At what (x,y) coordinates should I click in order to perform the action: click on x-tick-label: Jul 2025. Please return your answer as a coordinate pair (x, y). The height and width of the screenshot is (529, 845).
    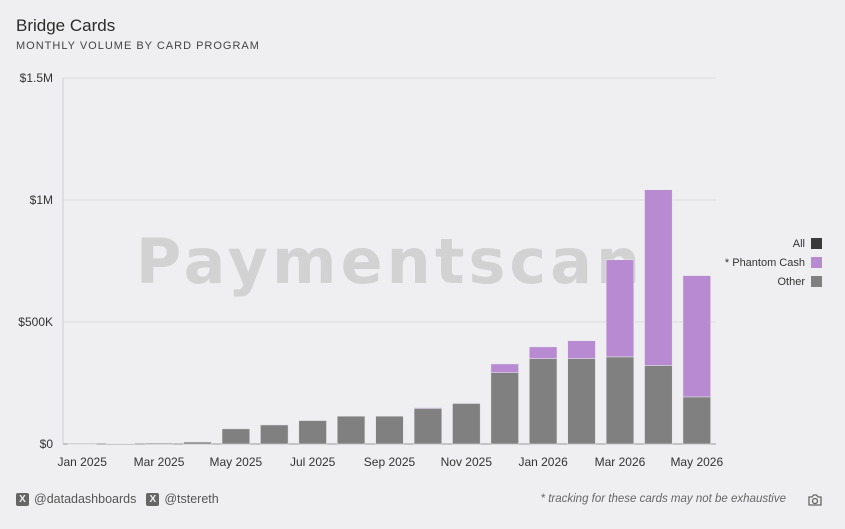
    Looking at the image, I should click on (313, 462).